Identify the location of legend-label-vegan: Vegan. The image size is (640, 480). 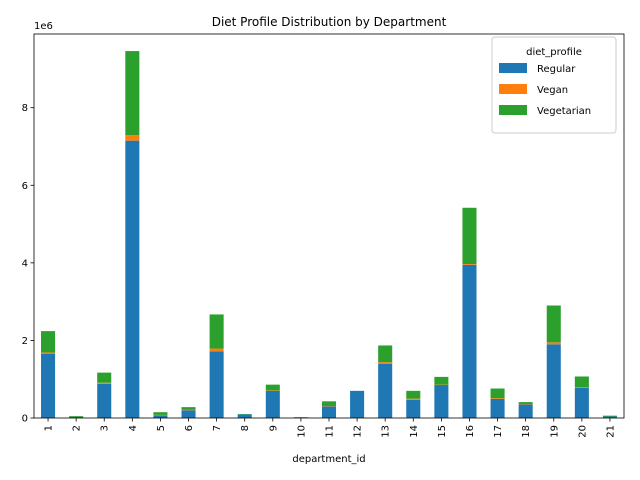
(552, 90).